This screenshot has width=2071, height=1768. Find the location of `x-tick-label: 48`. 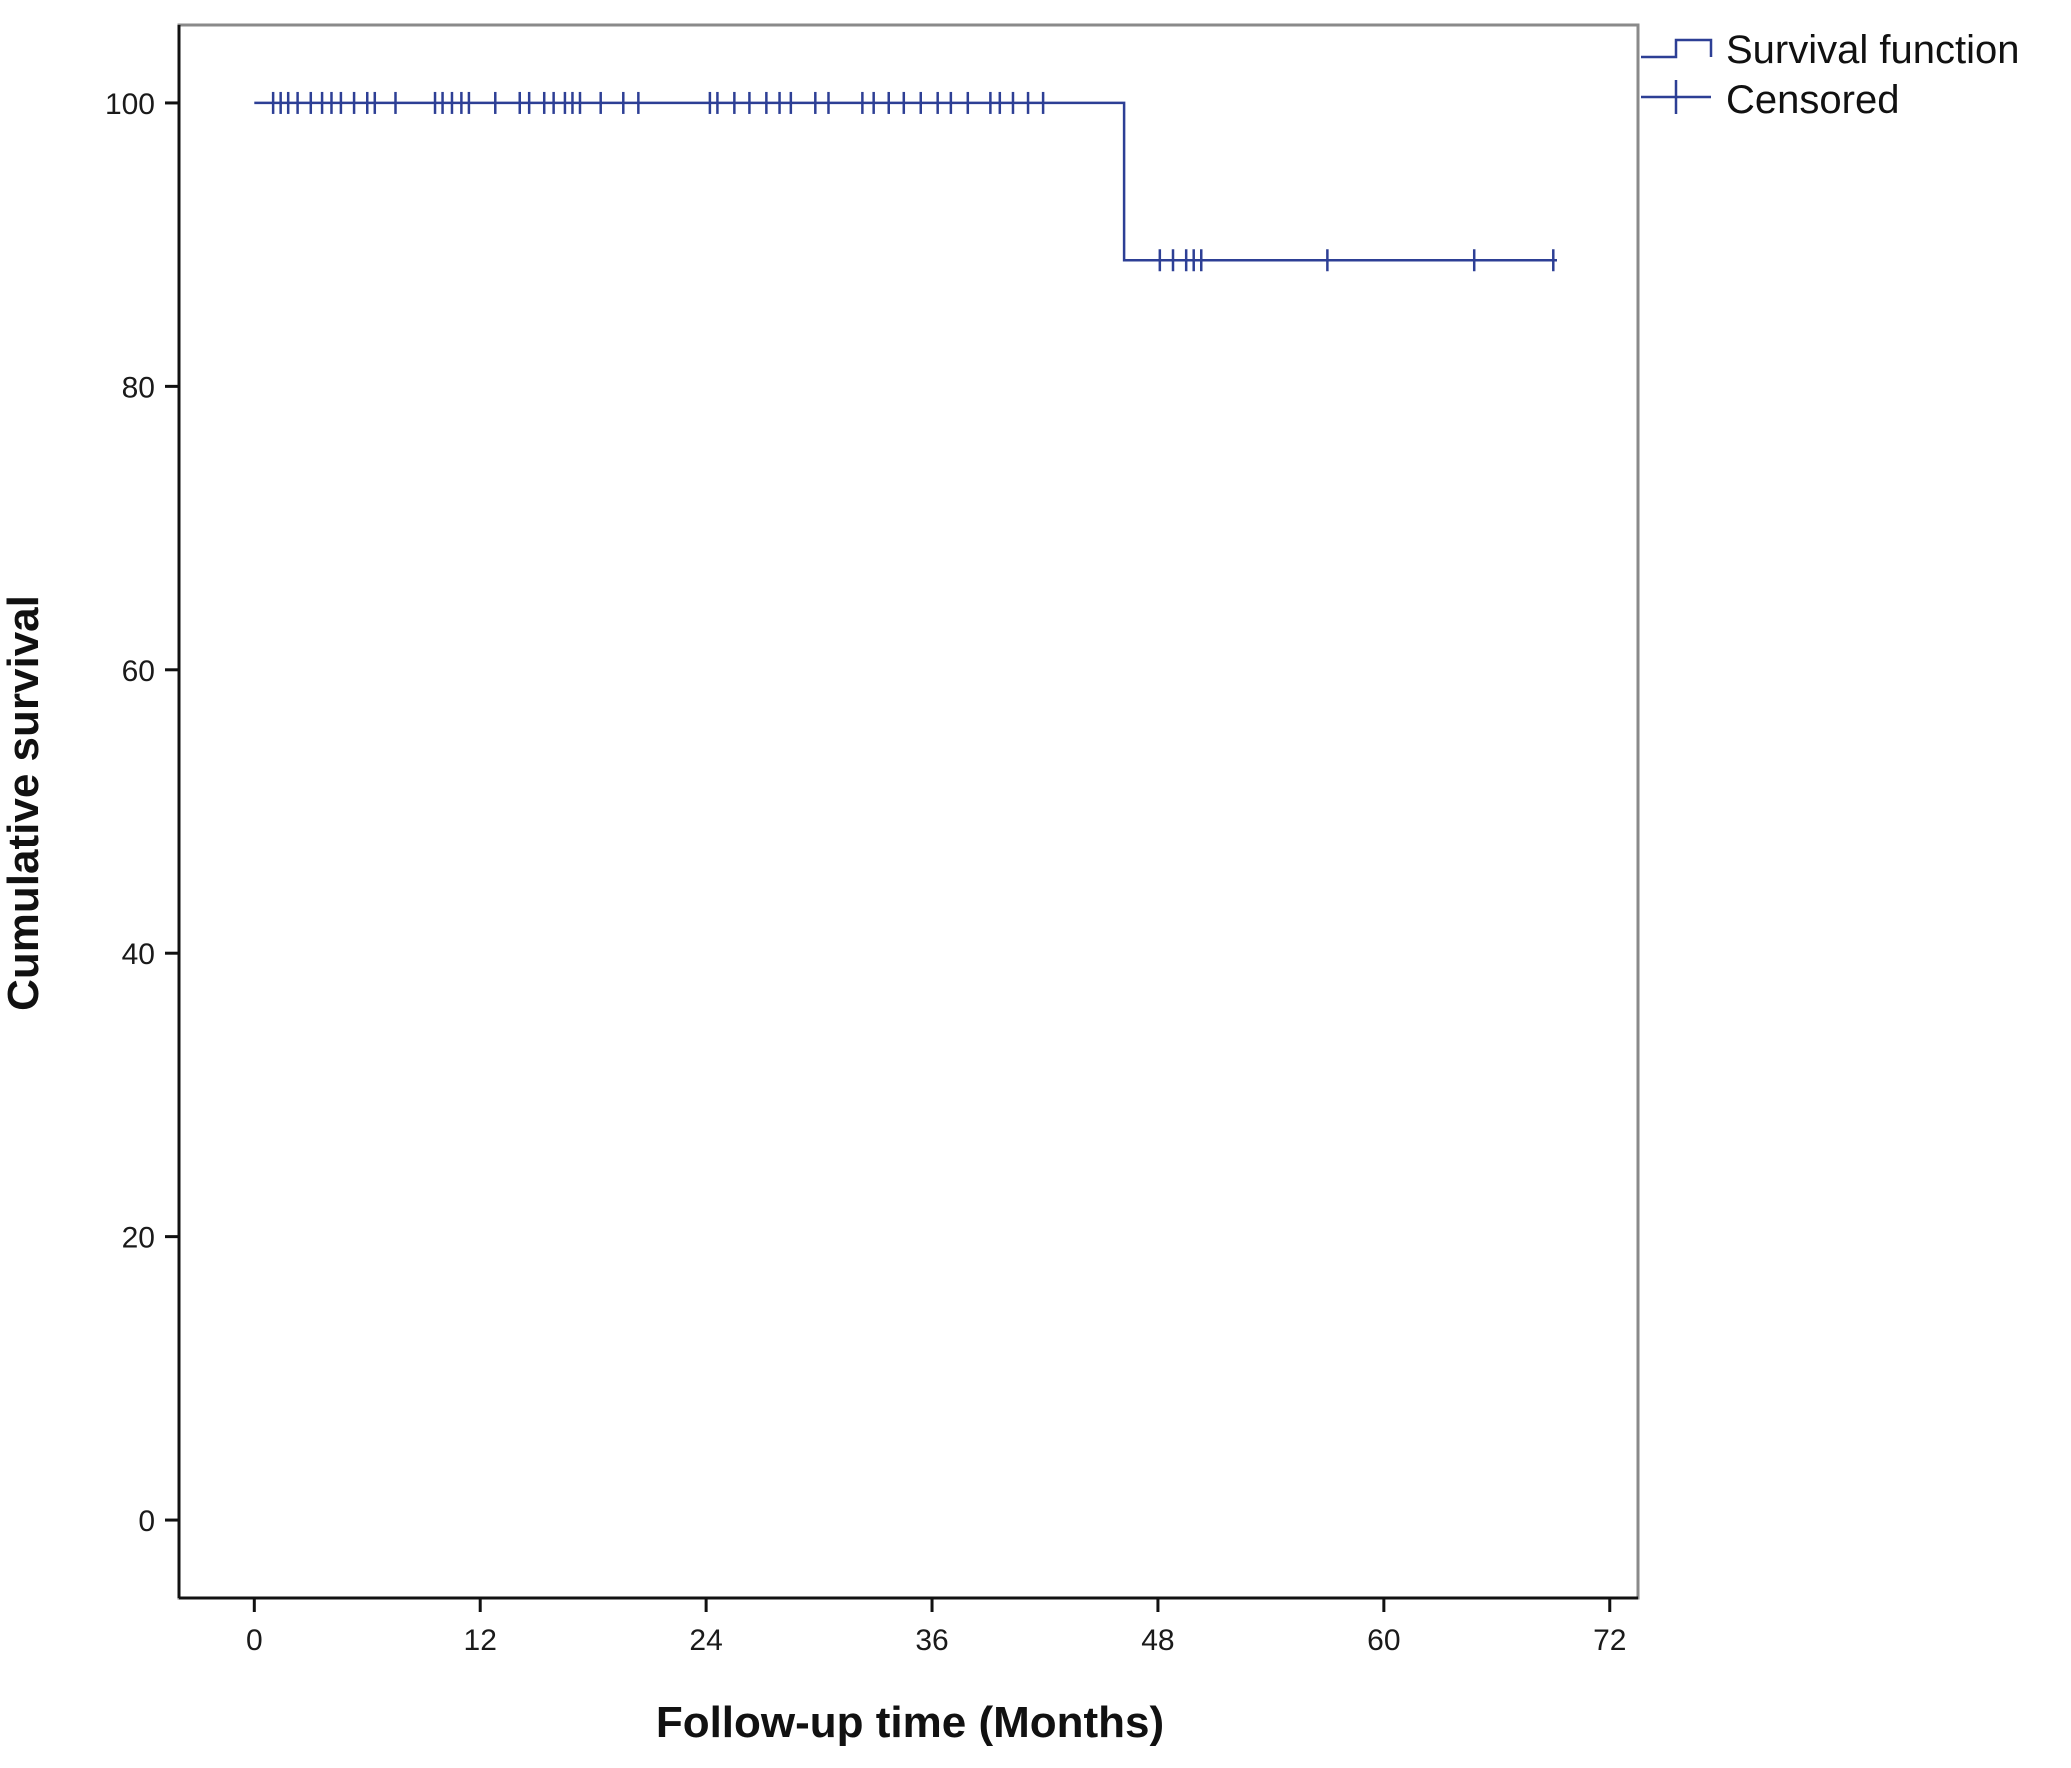

x-tick-label: 48 is located at coordinates (1157, 1640).